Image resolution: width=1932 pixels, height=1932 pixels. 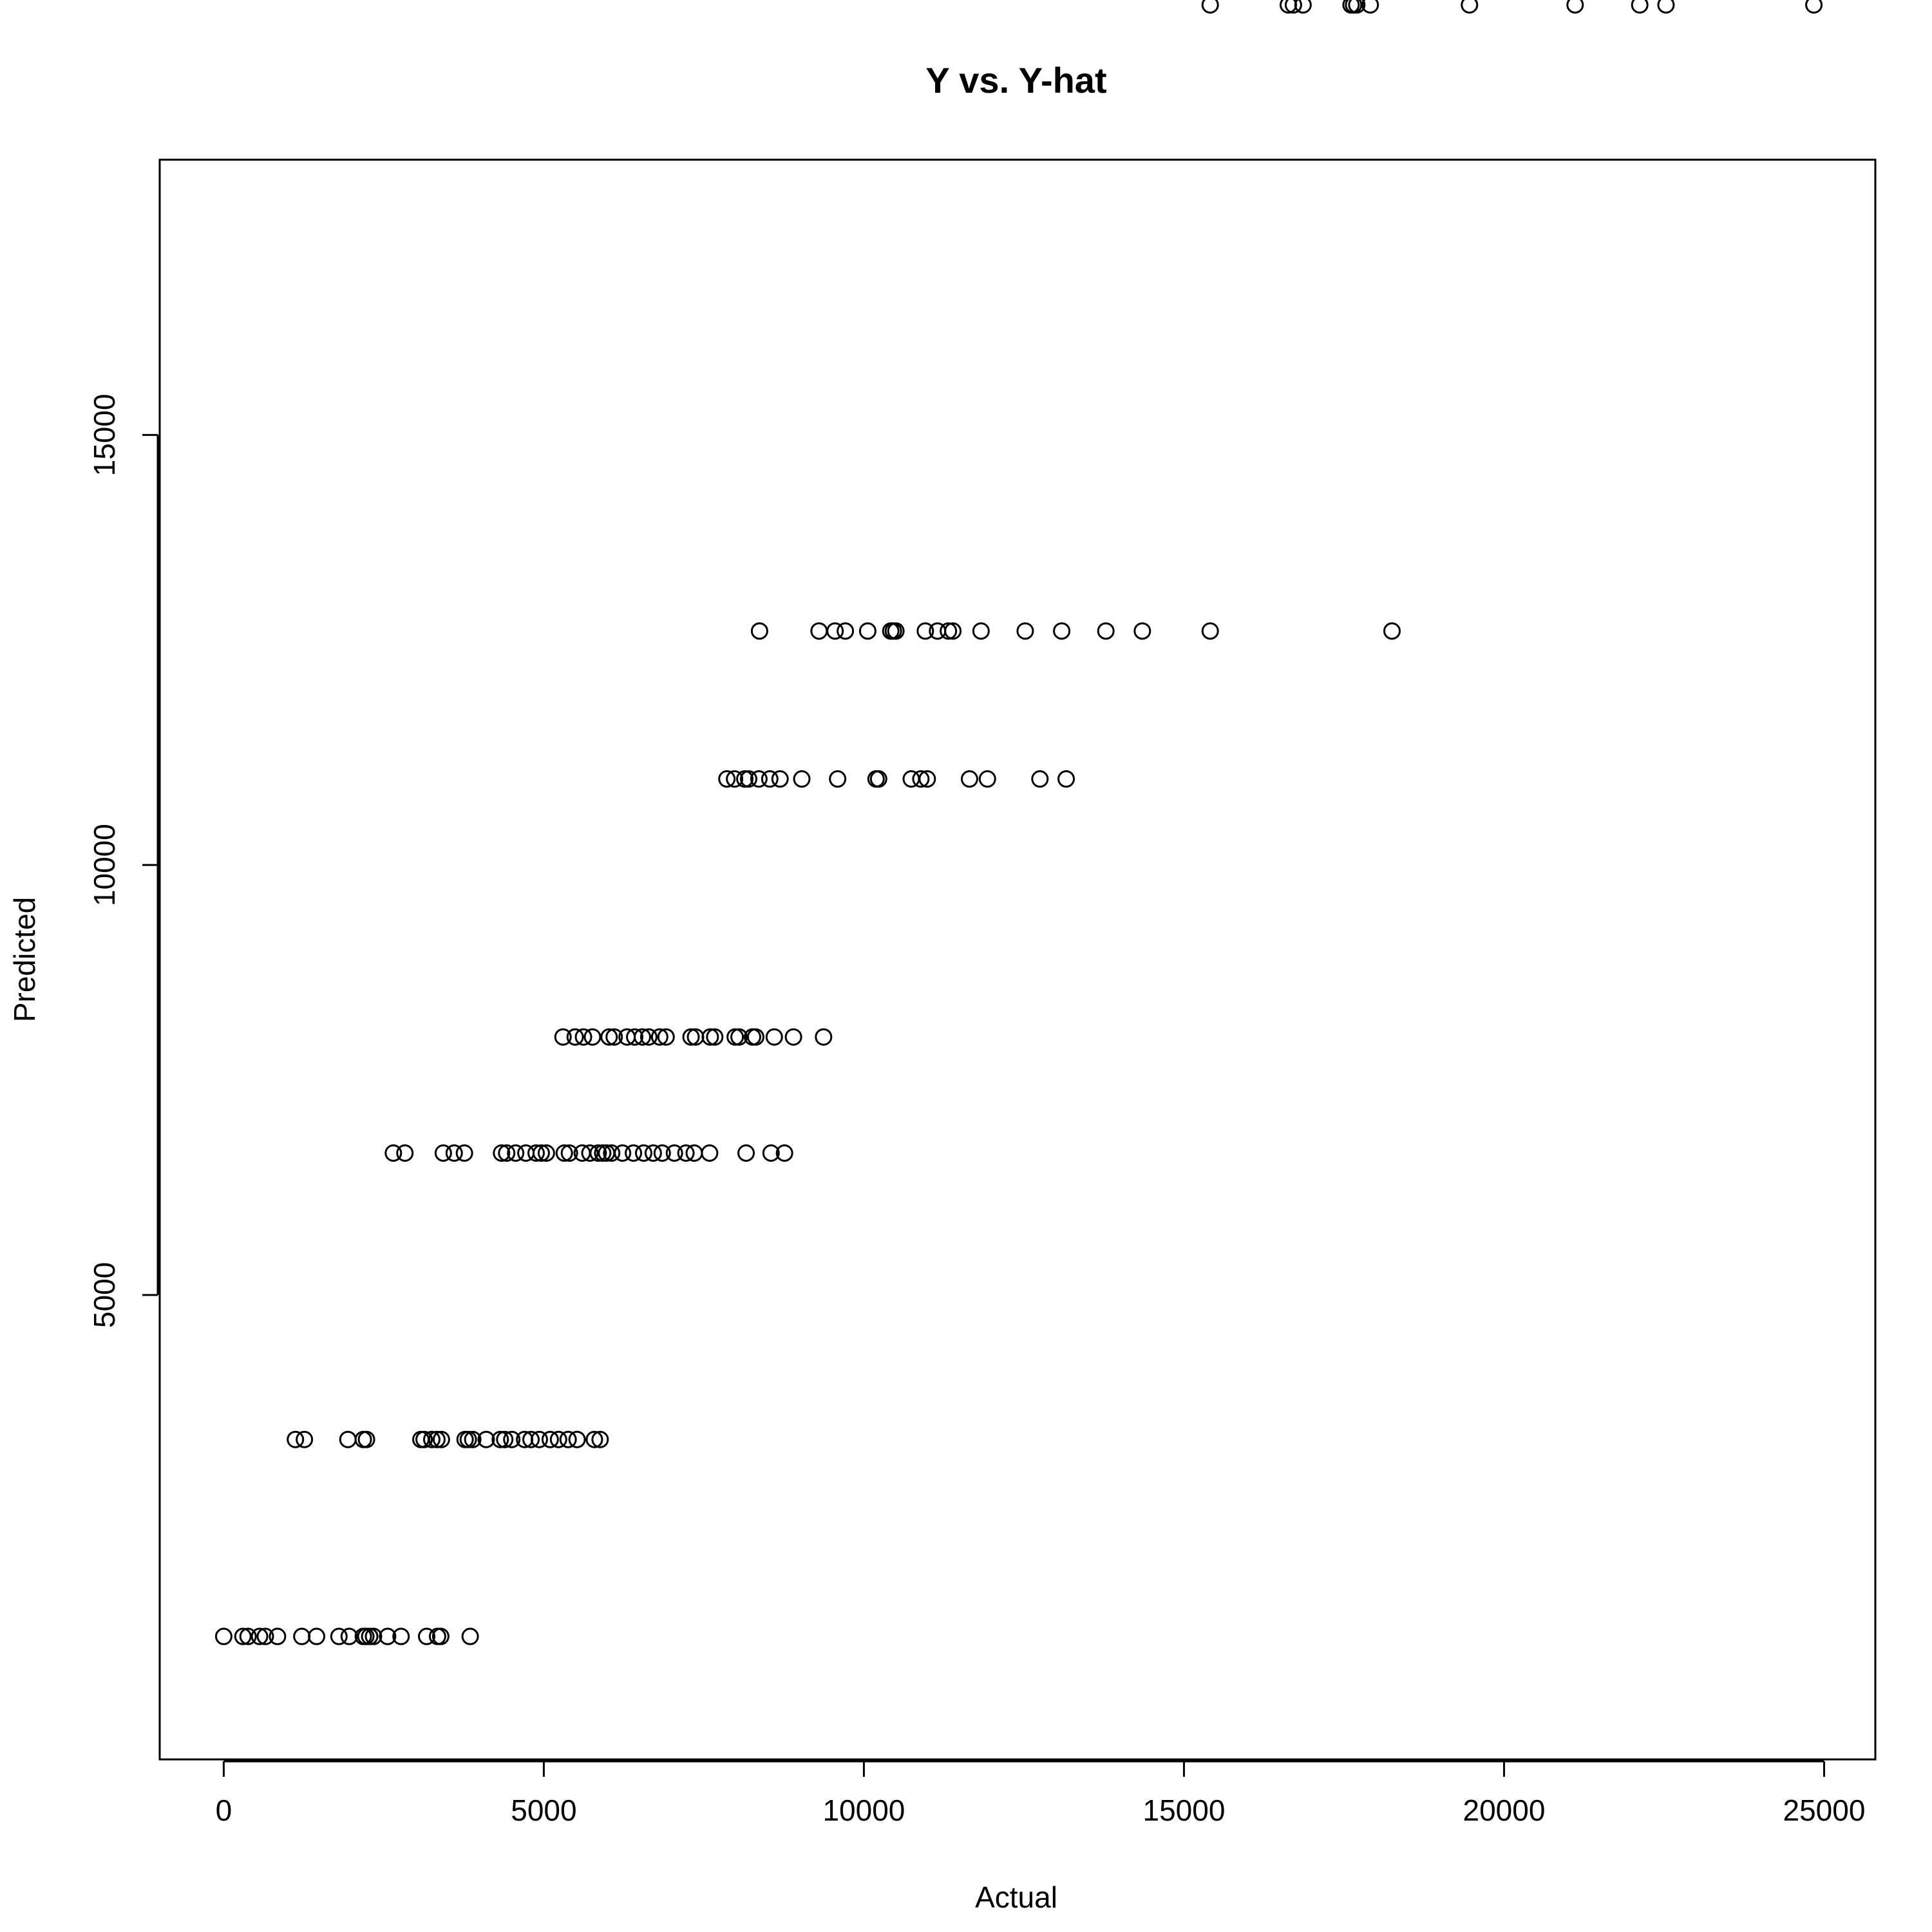 What do you see at coordinates (104, 865) in the screenshot?
I see `y-tick-label: 10000` at bounding box center [104, 865].